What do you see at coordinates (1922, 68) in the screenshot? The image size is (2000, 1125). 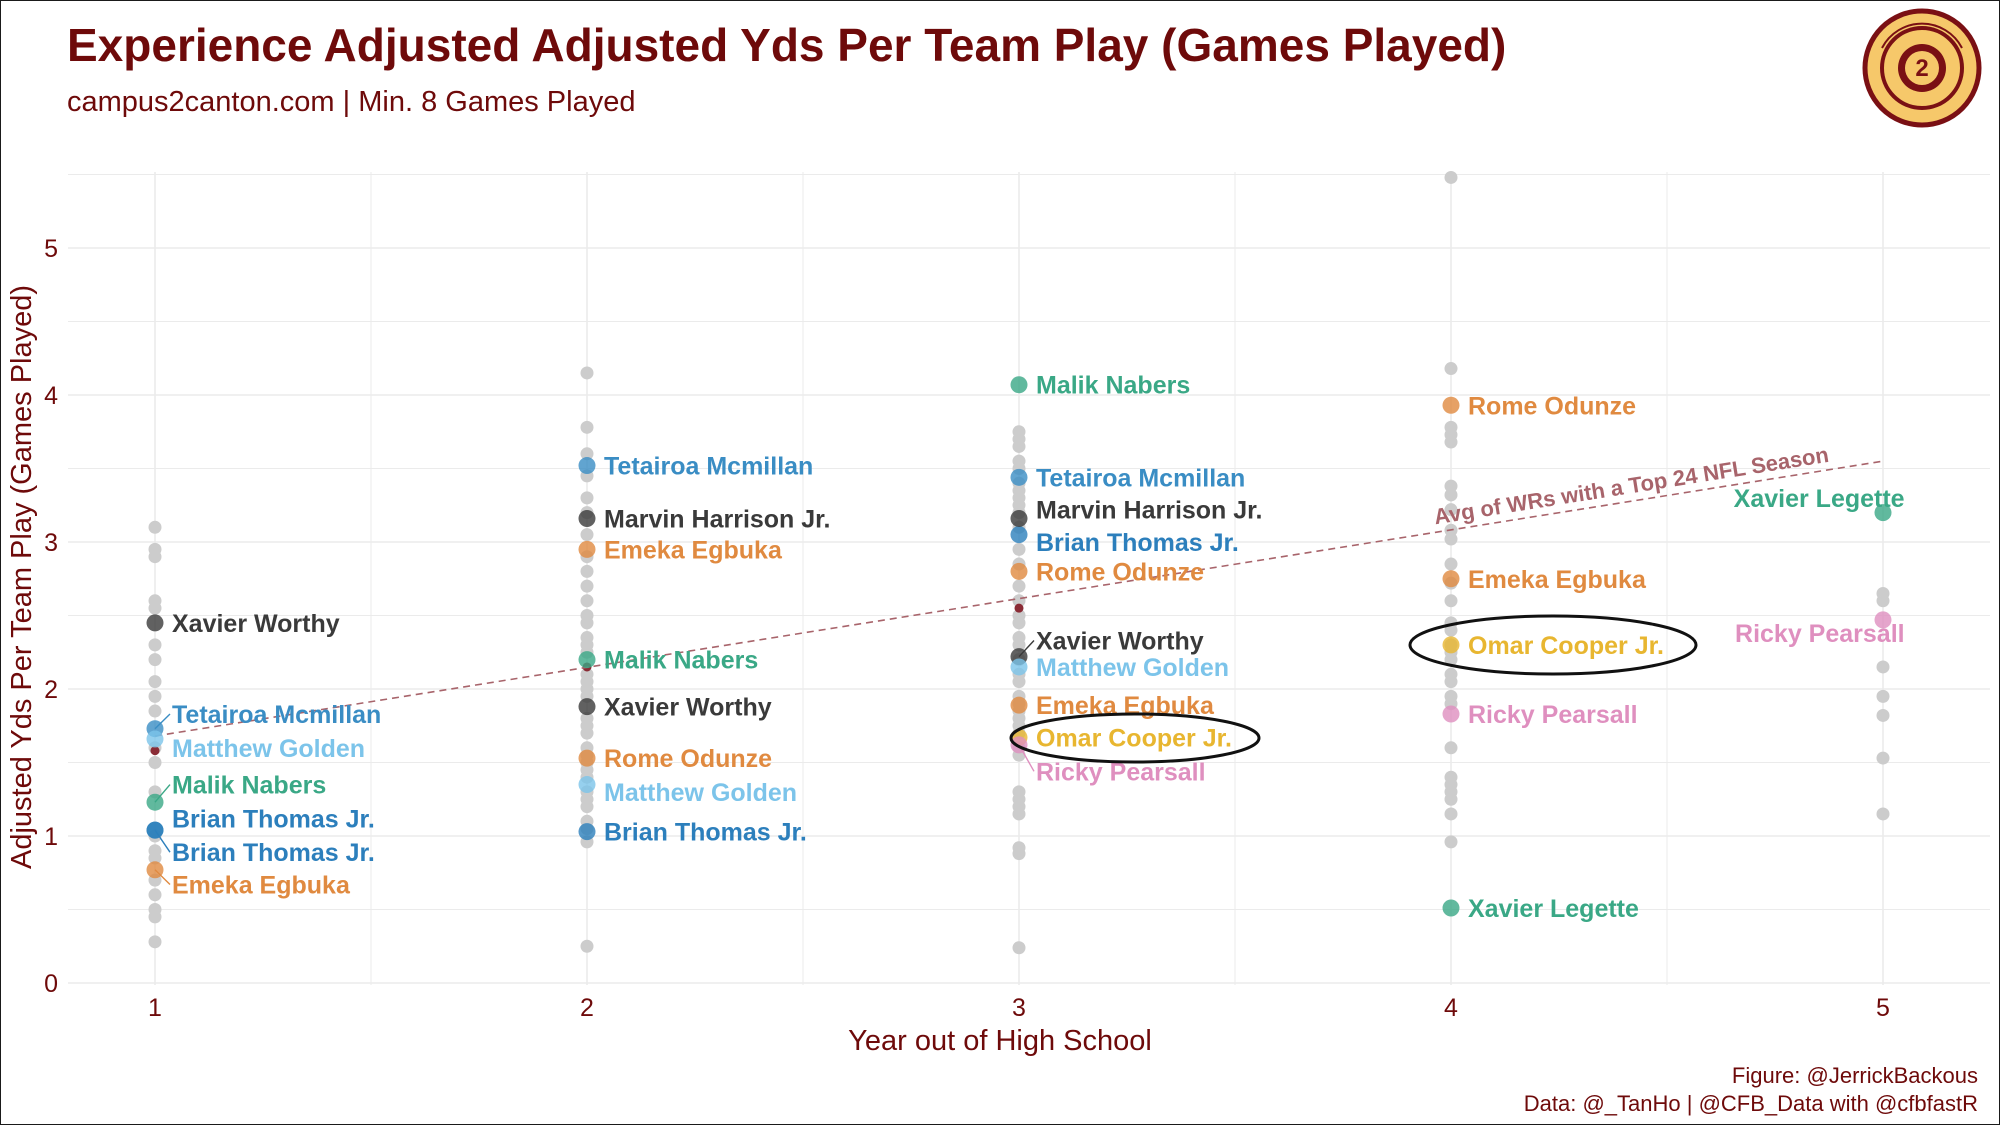 I see `campus2canton-logo: 2` at bounding box center [1922, 68].